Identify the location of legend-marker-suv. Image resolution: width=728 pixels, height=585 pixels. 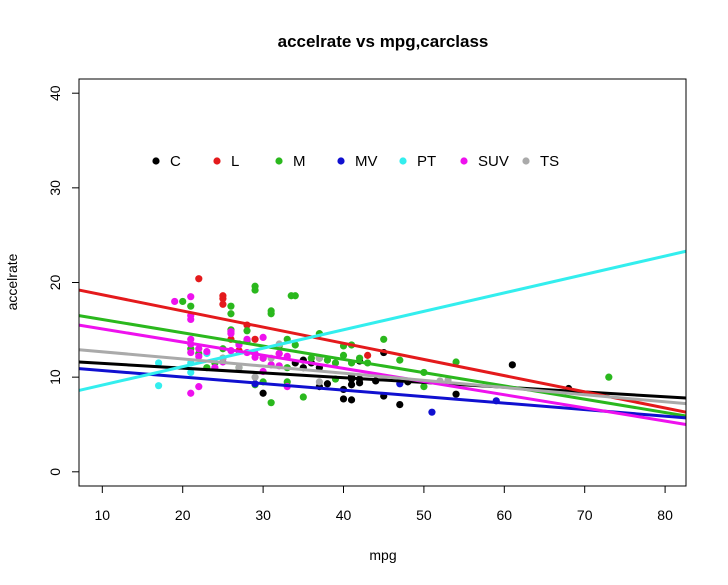
(464, 161).